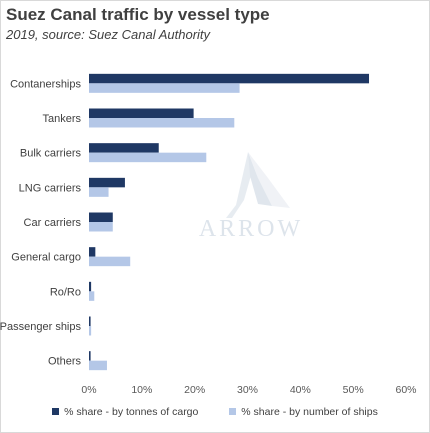 The width and height of the screenshot is (430, 433). What do you see at coordinates (46, 258) in the screenshot?
I see `category-label: General cargo` at bounding box center [46, 258].